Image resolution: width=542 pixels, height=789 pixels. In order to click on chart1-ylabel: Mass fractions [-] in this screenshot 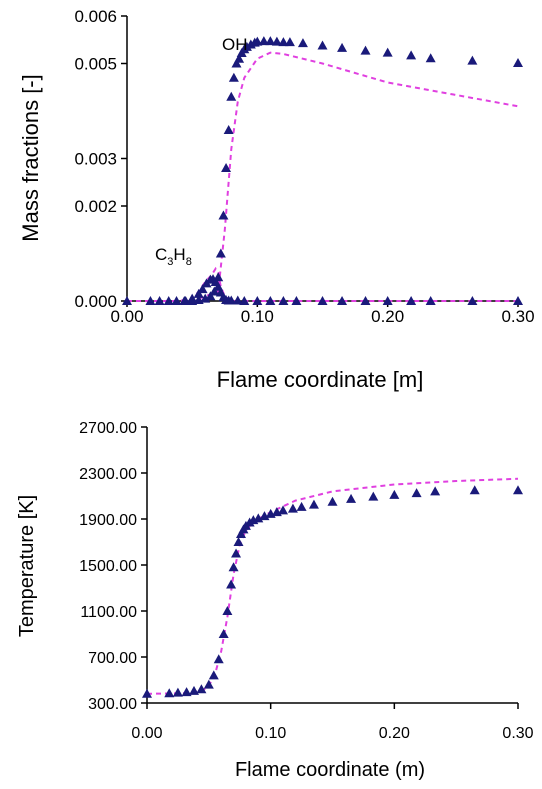, I will do `click(30, 157)`.